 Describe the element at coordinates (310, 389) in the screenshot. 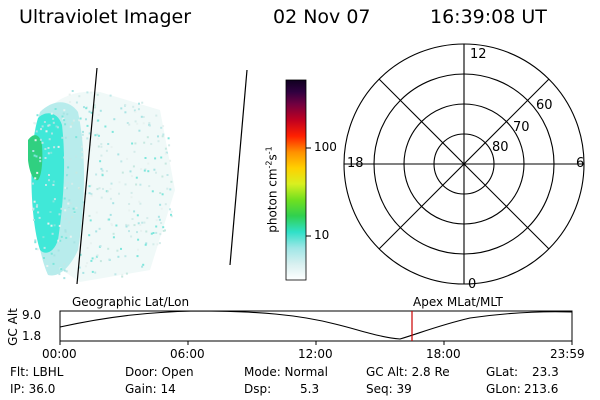

I see `status-dsp-value: 5.3` at that location.